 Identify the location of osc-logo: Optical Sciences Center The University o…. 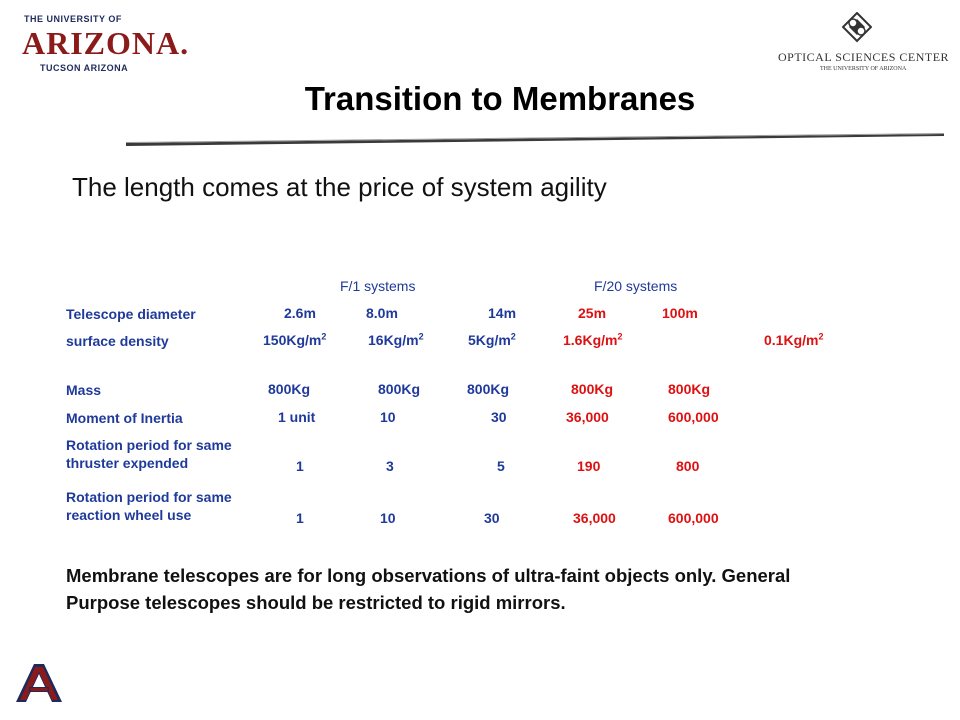
(862, 45).